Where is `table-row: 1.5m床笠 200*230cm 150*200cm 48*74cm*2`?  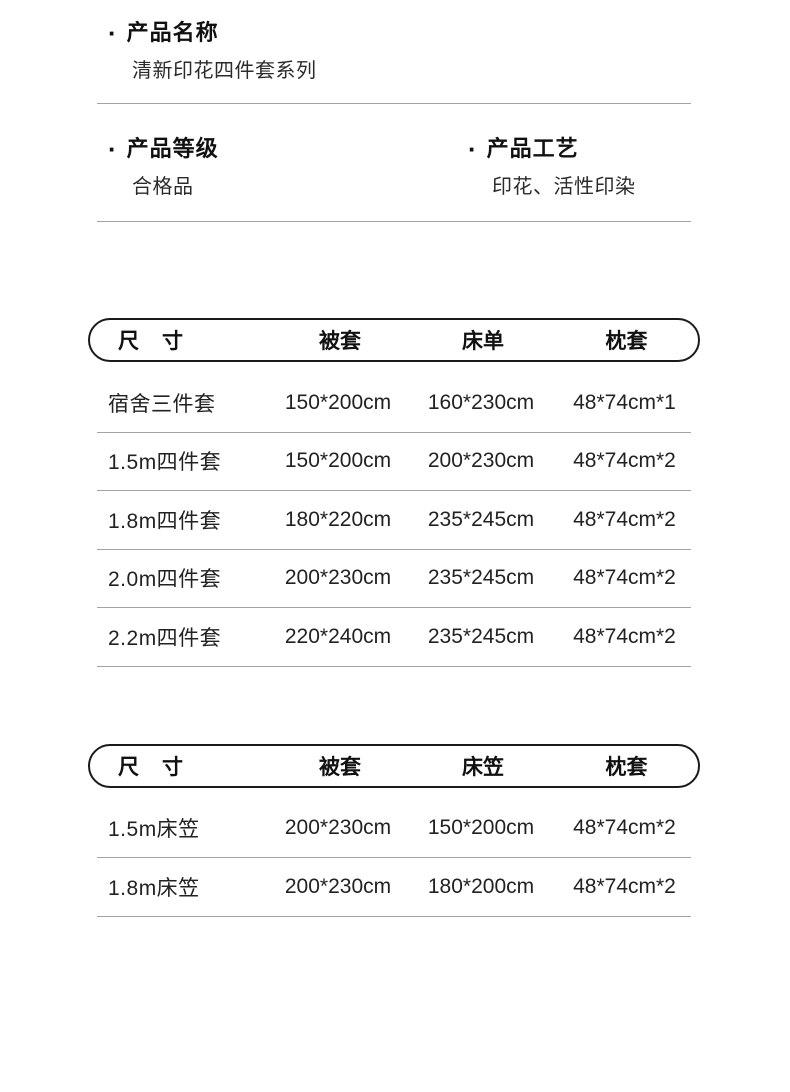
table-row: 1.5m床笠 200*230cm 150*200cm 48*74cm*2 is located at coordinates (394, 829).